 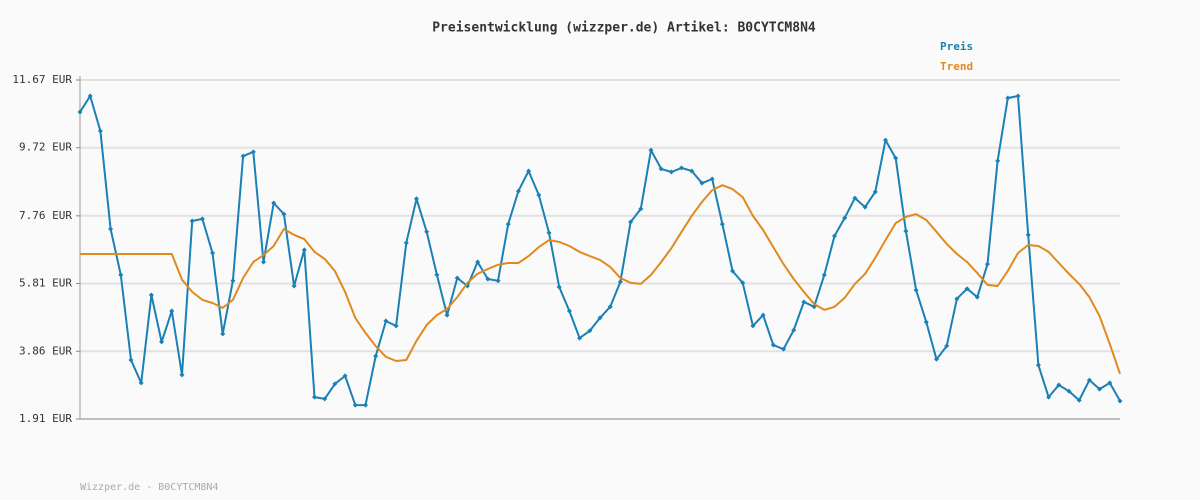 What do you see at coordinates (45, 147) in the screenshot?
I see `y-tick-label: 9.72 EUR` at bounding box center [45, 147].